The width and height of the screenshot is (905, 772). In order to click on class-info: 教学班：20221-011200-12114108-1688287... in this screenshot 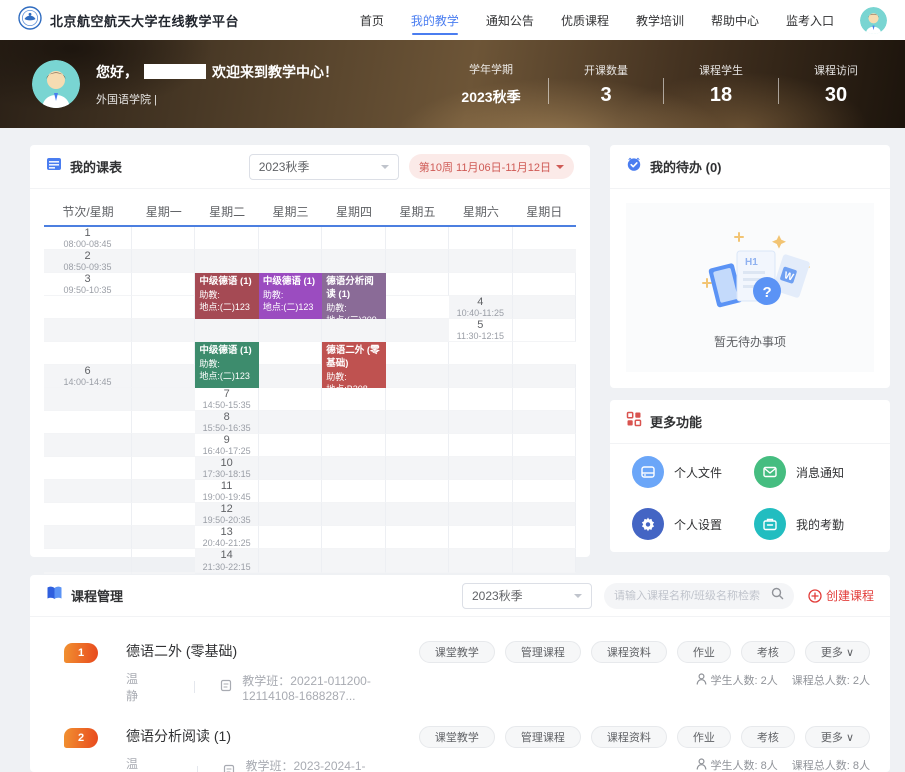, I will do `click(306, 688)`.